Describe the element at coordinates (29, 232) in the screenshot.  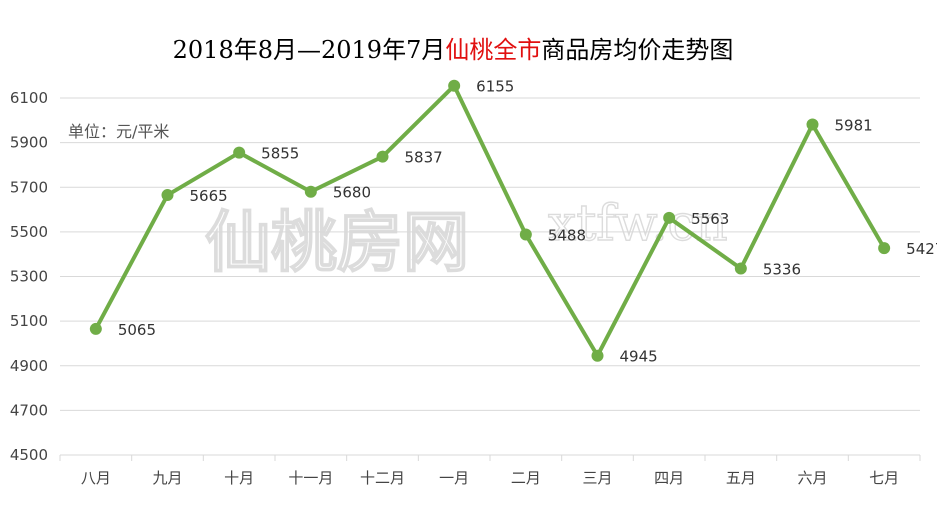
I see `y-tick-label: 5500` at that location.